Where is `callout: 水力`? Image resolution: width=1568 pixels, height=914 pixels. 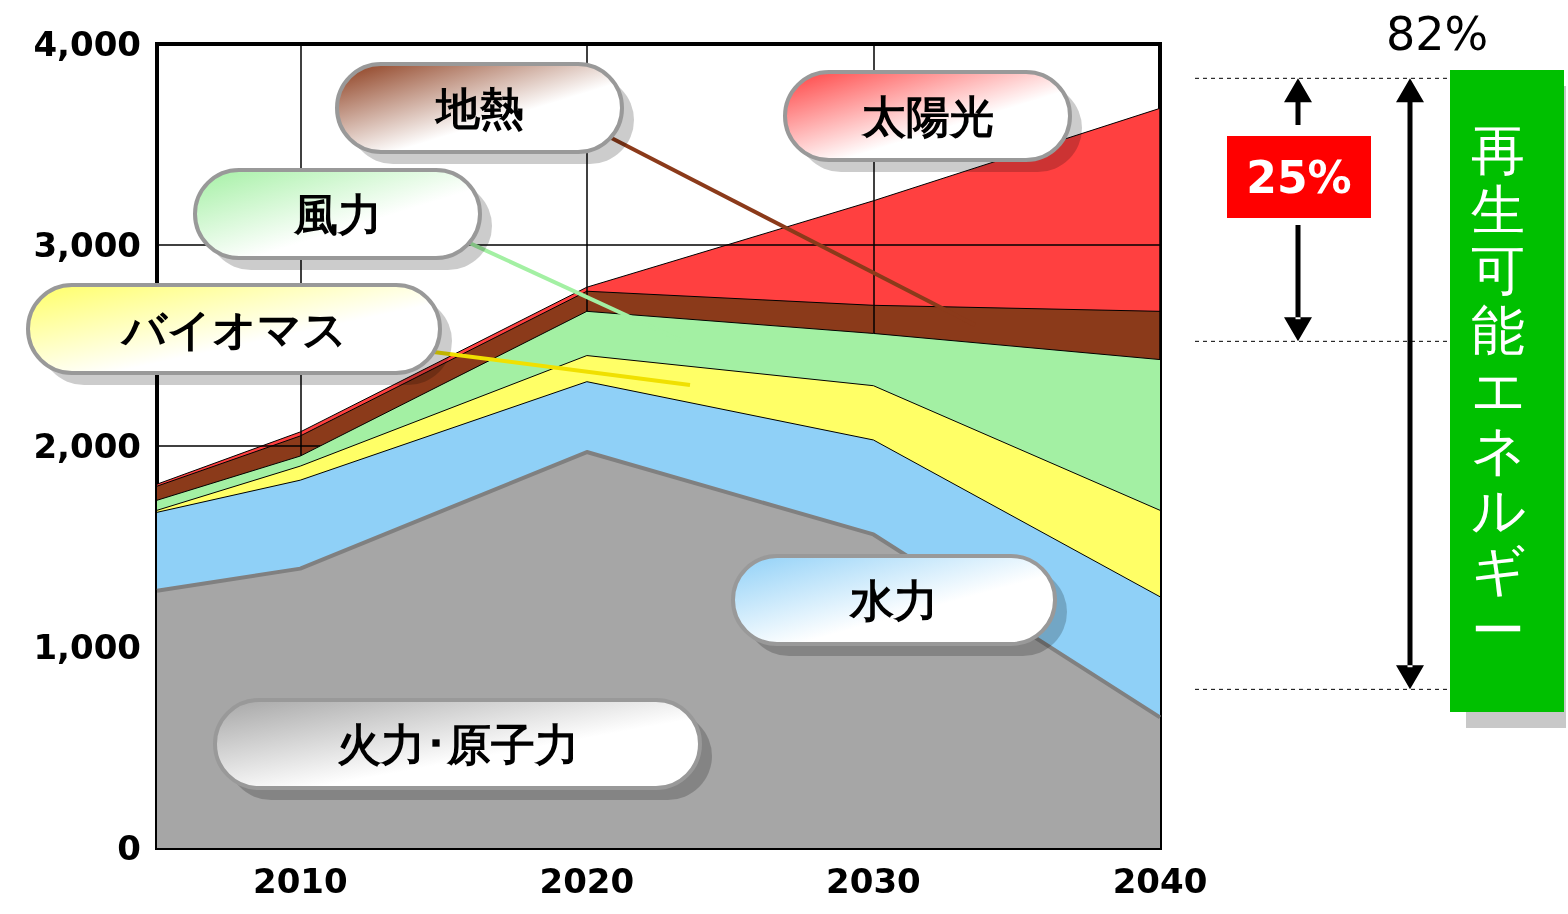 callout: 水力 is located at coordinates (899, 605).